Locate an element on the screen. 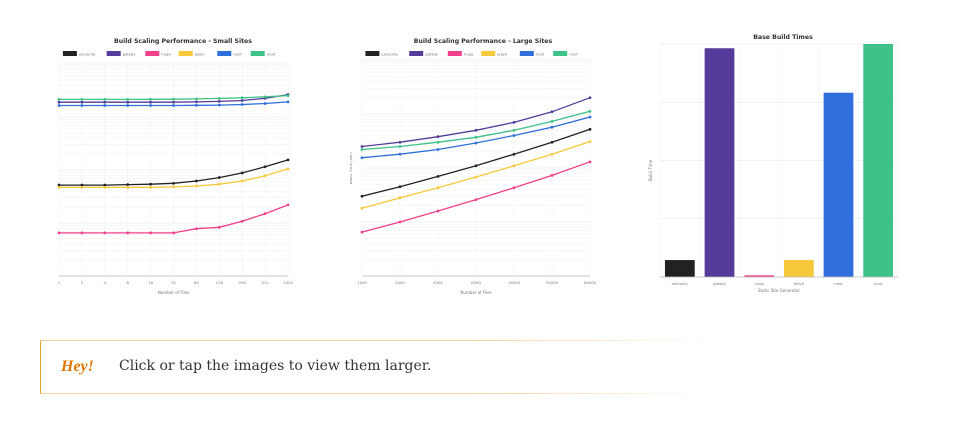 This screenshot has width=954, height=426. bar-hugo is located at coordinates (759, 276).